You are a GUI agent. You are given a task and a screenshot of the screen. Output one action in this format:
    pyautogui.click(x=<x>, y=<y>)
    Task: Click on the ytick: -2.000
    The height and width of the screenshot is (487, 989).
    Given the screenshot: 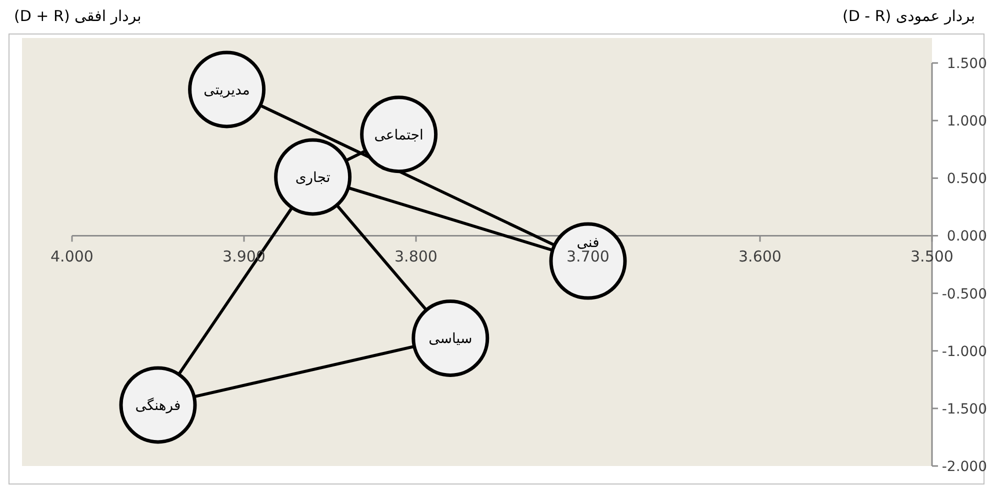 What is the action you would take?
    pyautogui.click(x=964, y=467)
    